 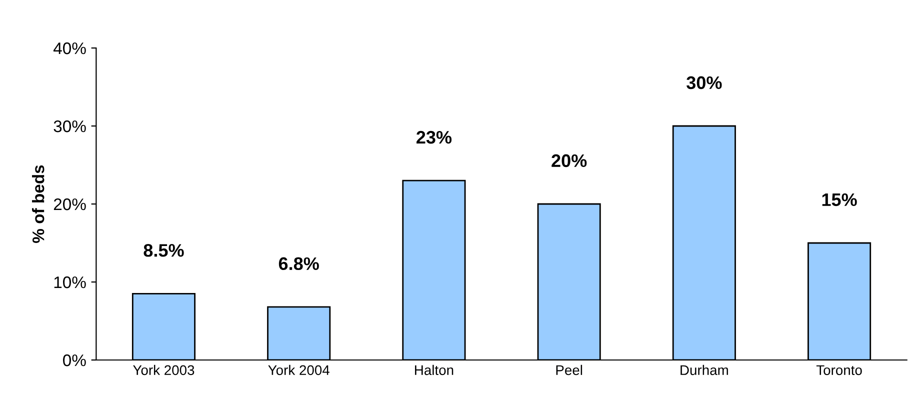 I want to click on x-tick-label: Halton, so click(x=434, y=370).